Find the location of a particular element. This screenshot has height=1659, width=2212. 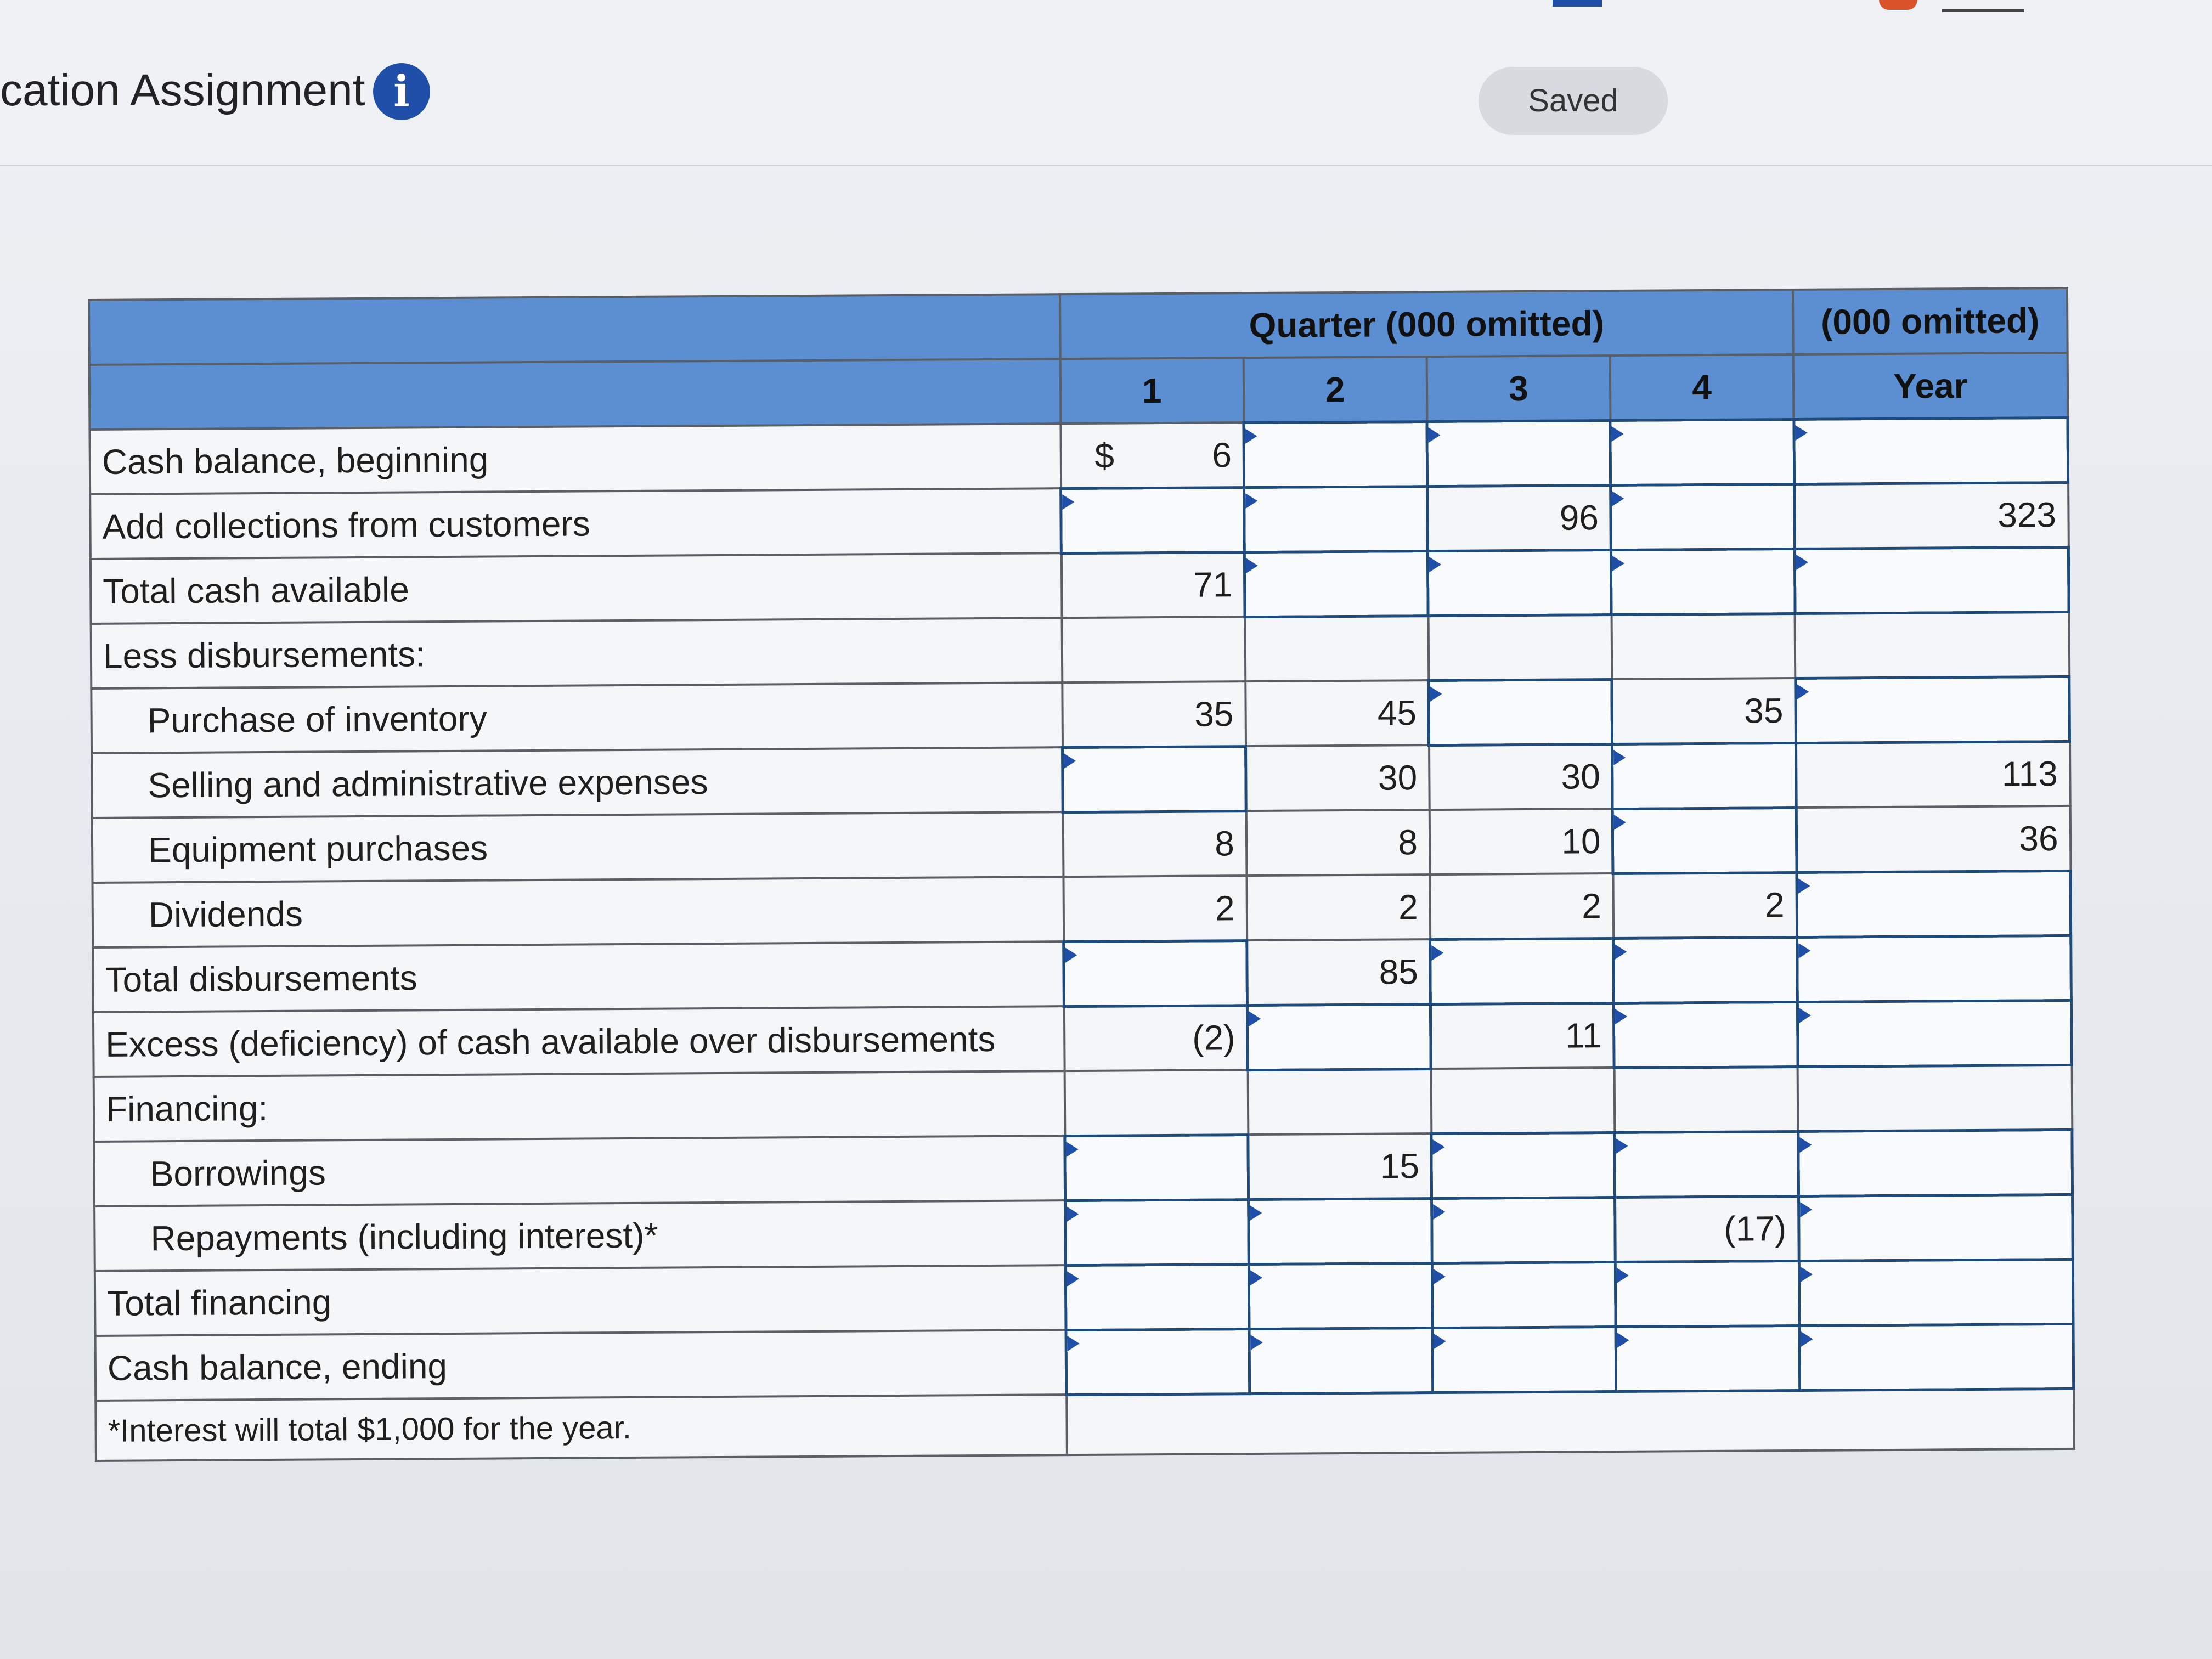

cell-q4 is located at coordinates (1703, 646).